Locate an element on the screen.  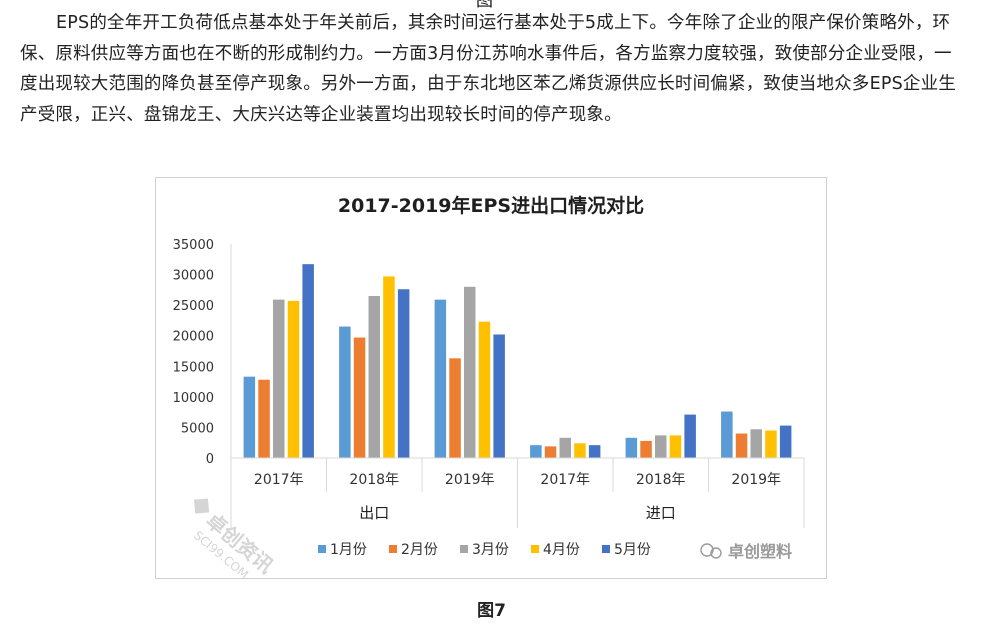
y-tick-label: 20000 is located at coordinates (193, 337).